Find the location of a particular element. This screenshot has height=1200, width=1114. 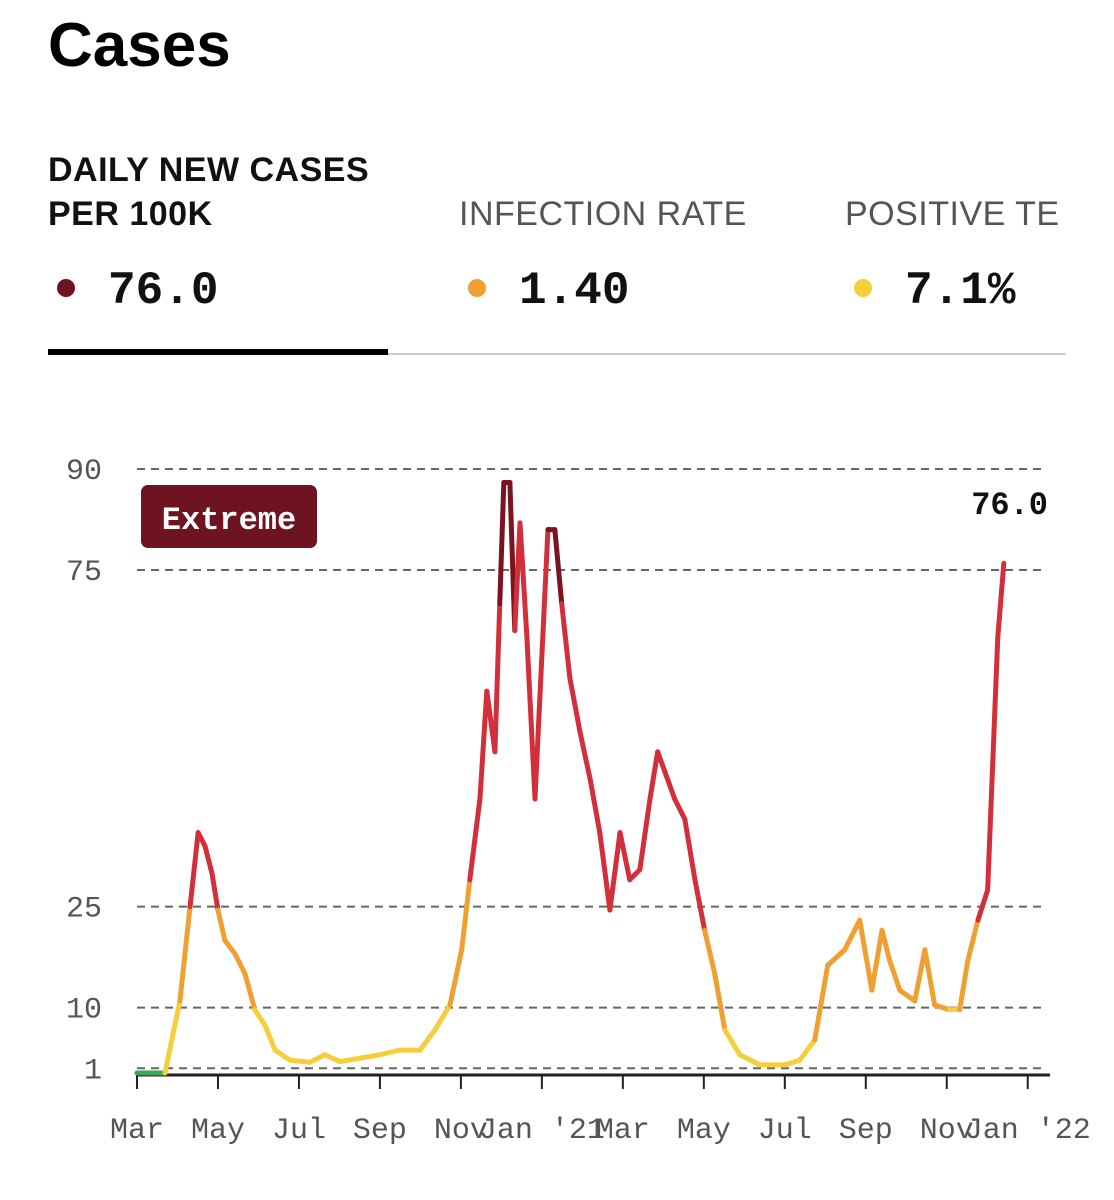

y-tick-label: 1 is located at coordinates (93, 1071).